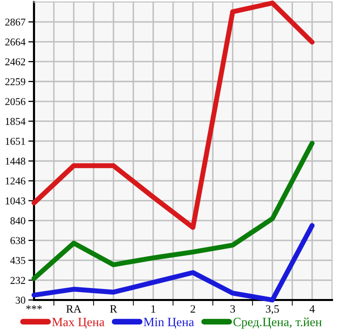  I want to click on y-tick-label: 1651, so click(16, 141).